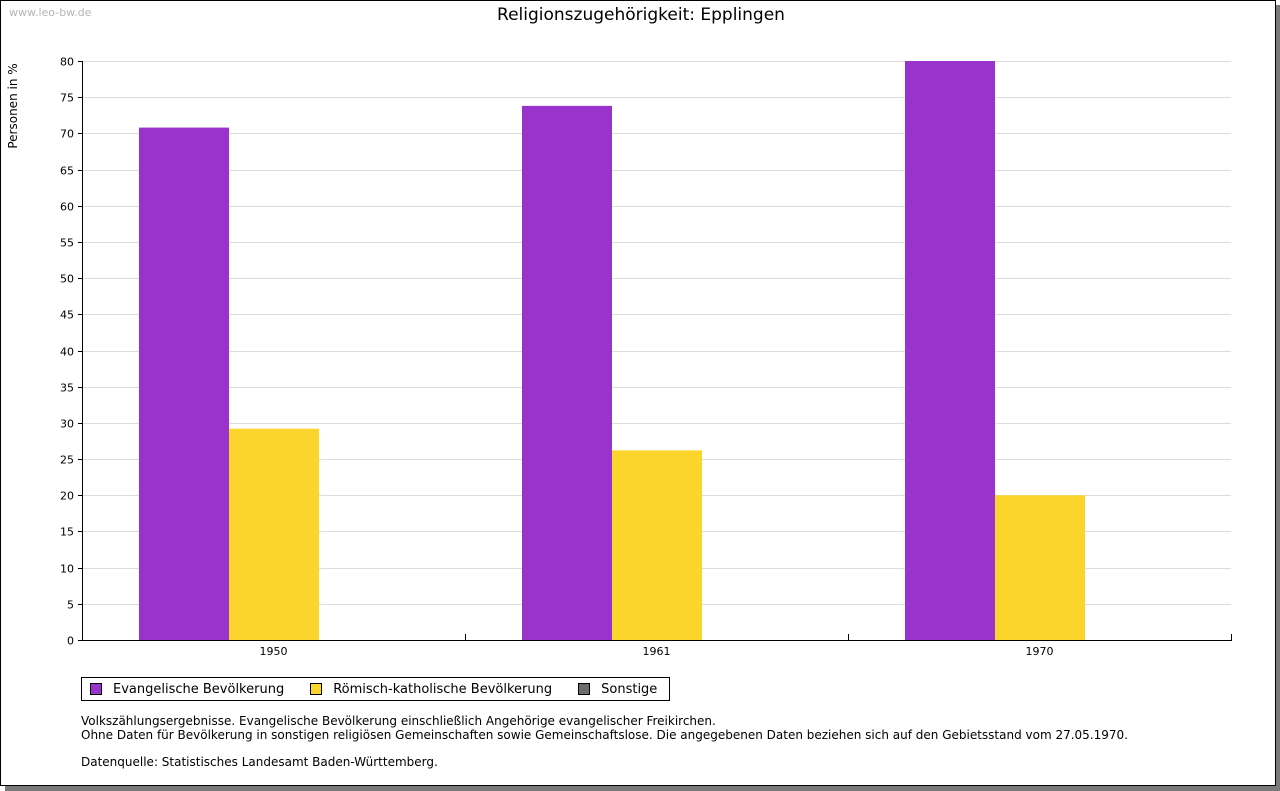 The image size is (1280, 791). What do you see at coordinates (67, 424) in the screenshot?
I see `y-tick-label: 30` at bounding box center [67, 424].